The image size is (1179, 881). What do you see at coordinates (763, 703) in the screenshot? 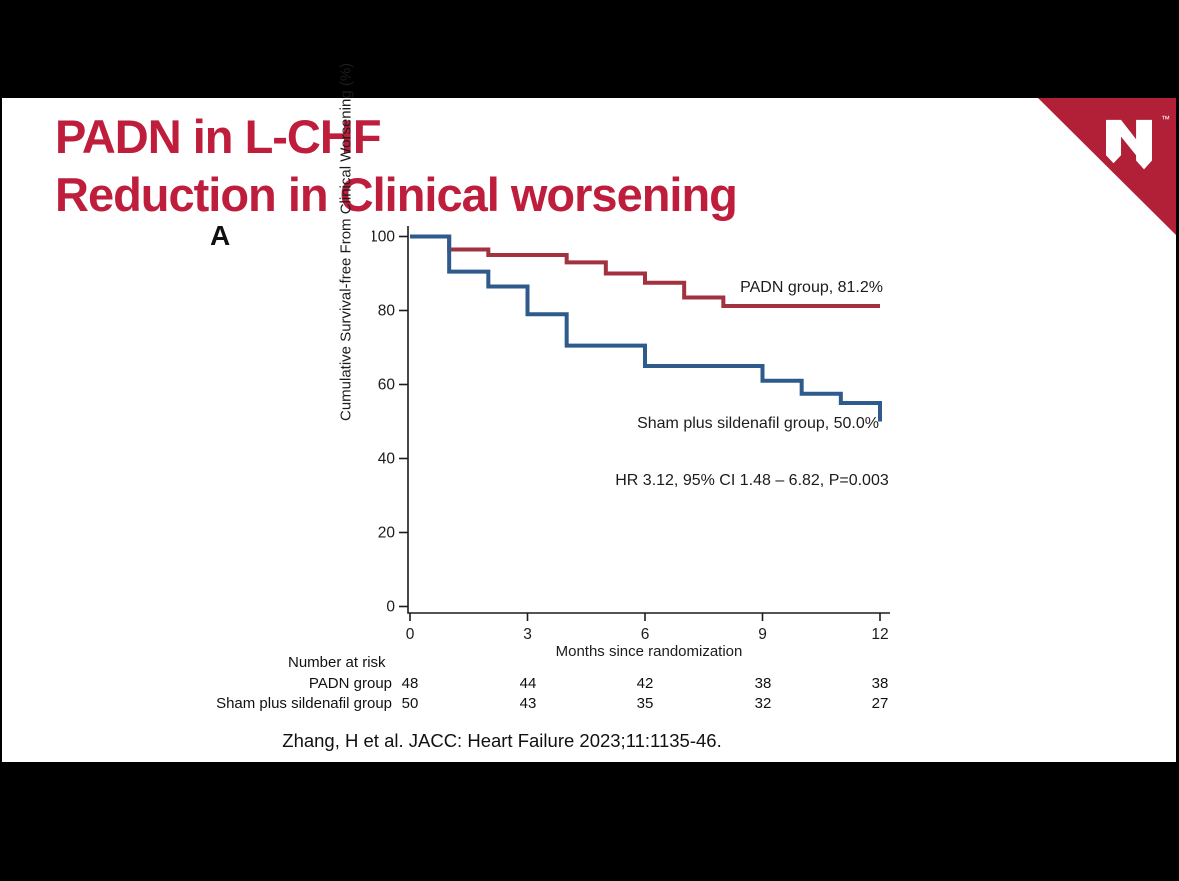
I see `risk-value: 32` at bounding box center [763, 703].